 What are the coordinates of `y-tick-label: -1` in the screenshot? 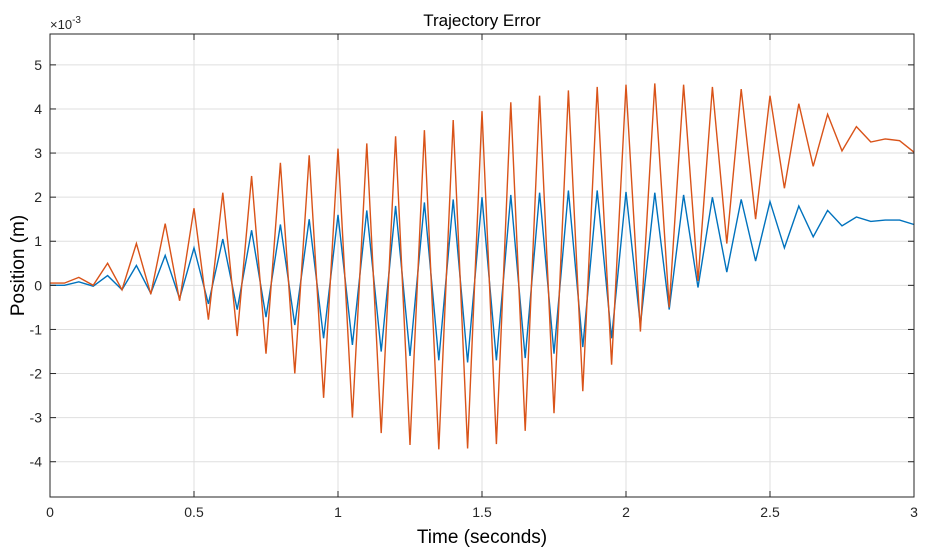 It's located at (36, 329).